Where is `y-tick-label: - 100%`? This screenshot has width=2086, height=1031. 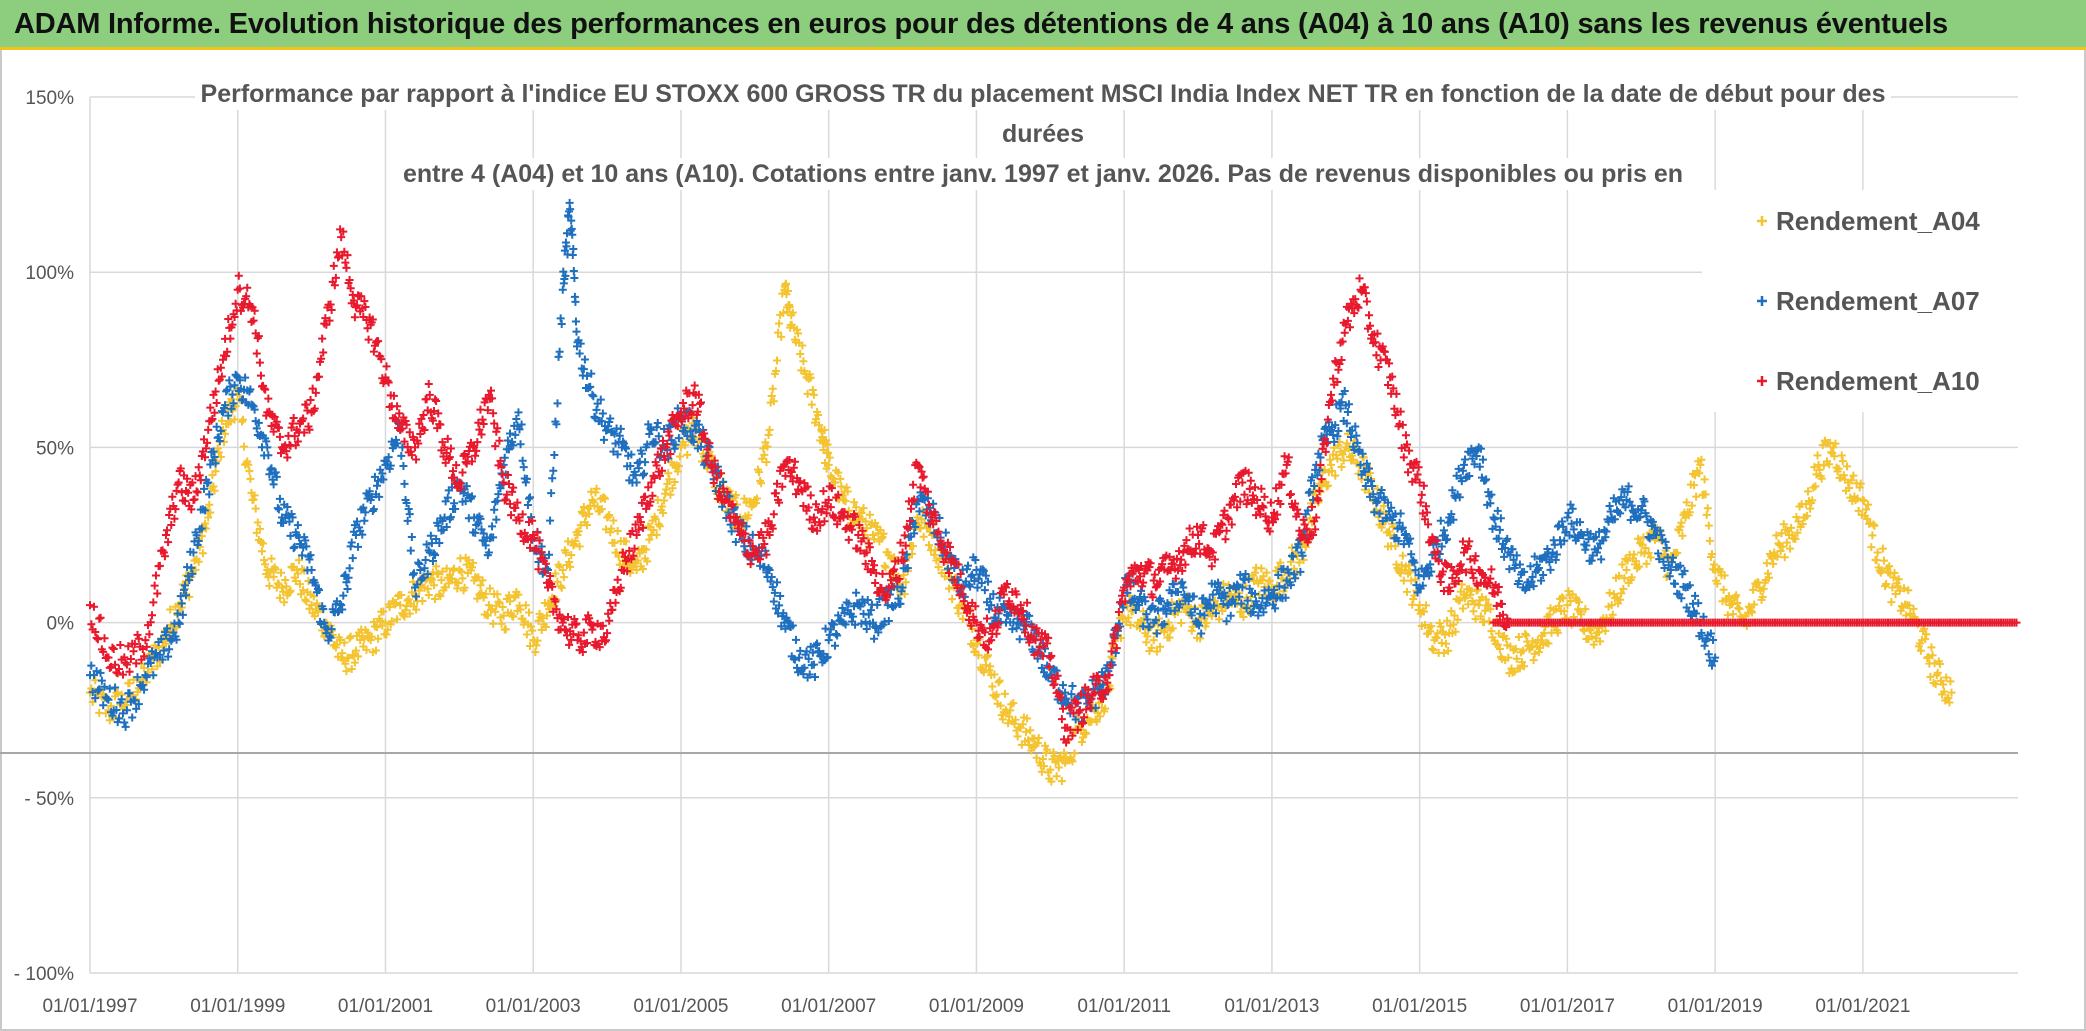 y-tick-label: - 100% is located at coordinates (44, 974).